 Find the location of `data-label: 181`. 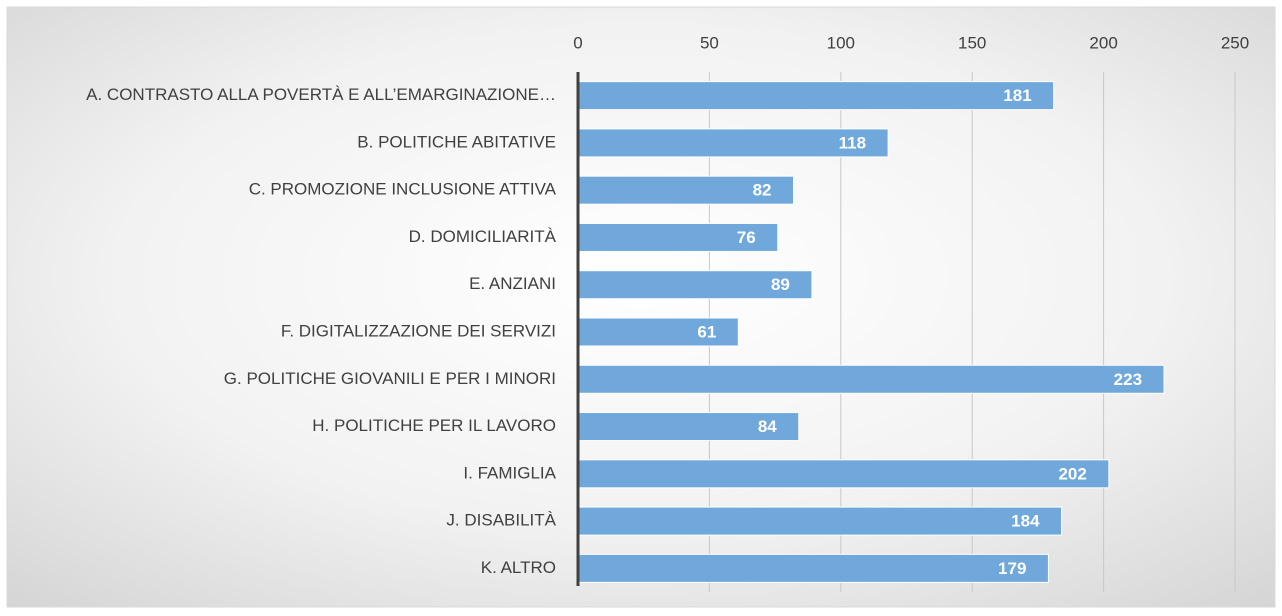

data-label: 181 is located at coordinates (1017, 95).